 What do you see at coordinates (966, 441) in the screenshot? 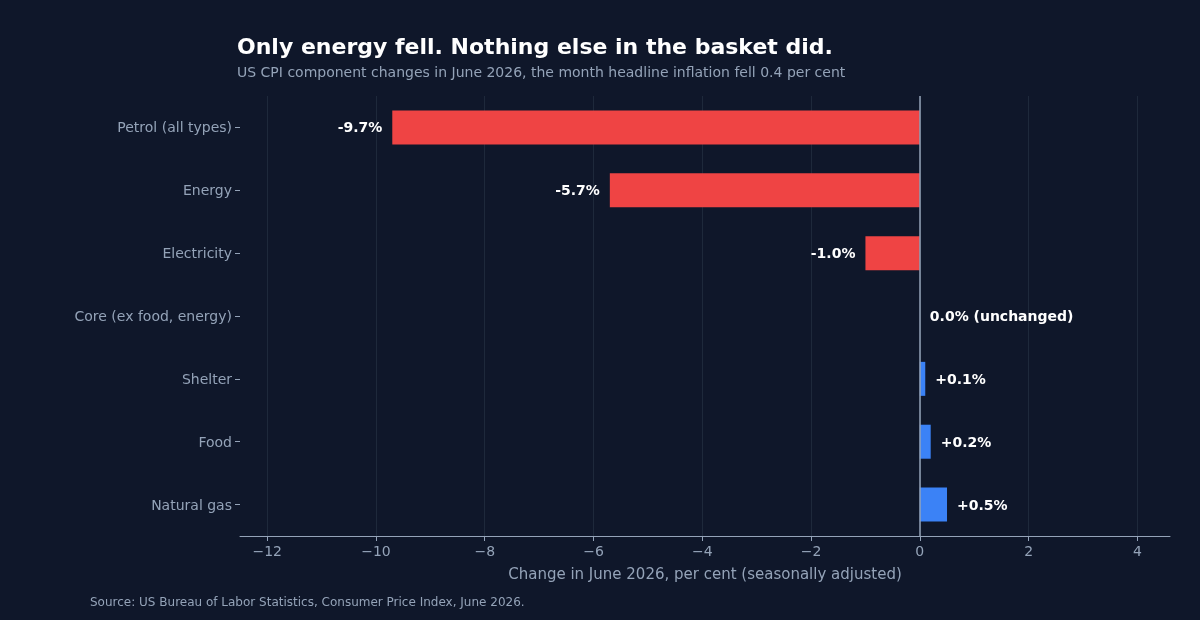
I see `data-label: +0.2%` at bounding box center [966, 441].